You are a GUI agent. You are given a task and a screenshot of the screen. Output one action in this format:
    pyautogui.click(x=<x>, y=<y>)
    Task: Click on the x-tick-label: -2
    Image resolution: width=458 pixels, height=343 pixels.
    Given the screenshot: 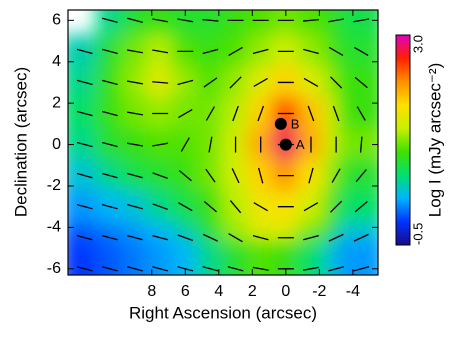 What is the action you would take?
    pyautogui.click(x=319, y=291)
    